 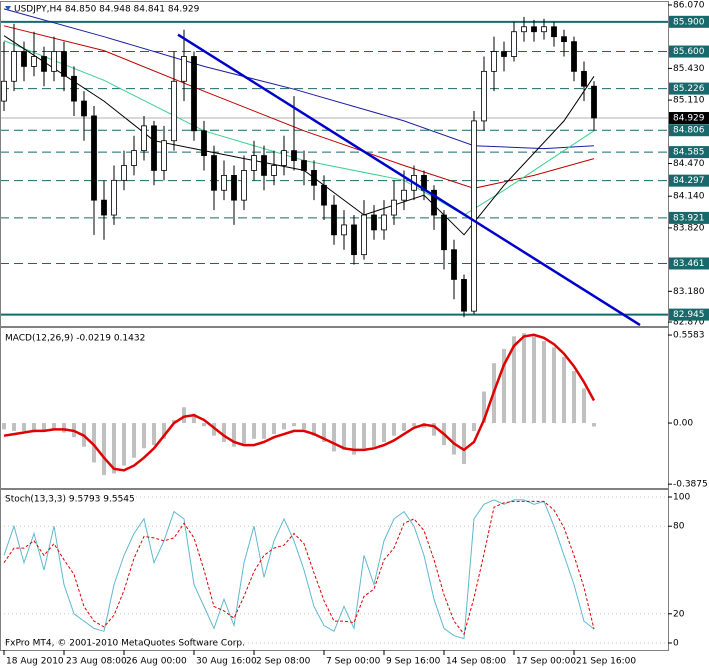 What do you see at coordinates (681, 498) in the screenshot?
I see `y-tick-label: 100` at bounding box center [681, 498].